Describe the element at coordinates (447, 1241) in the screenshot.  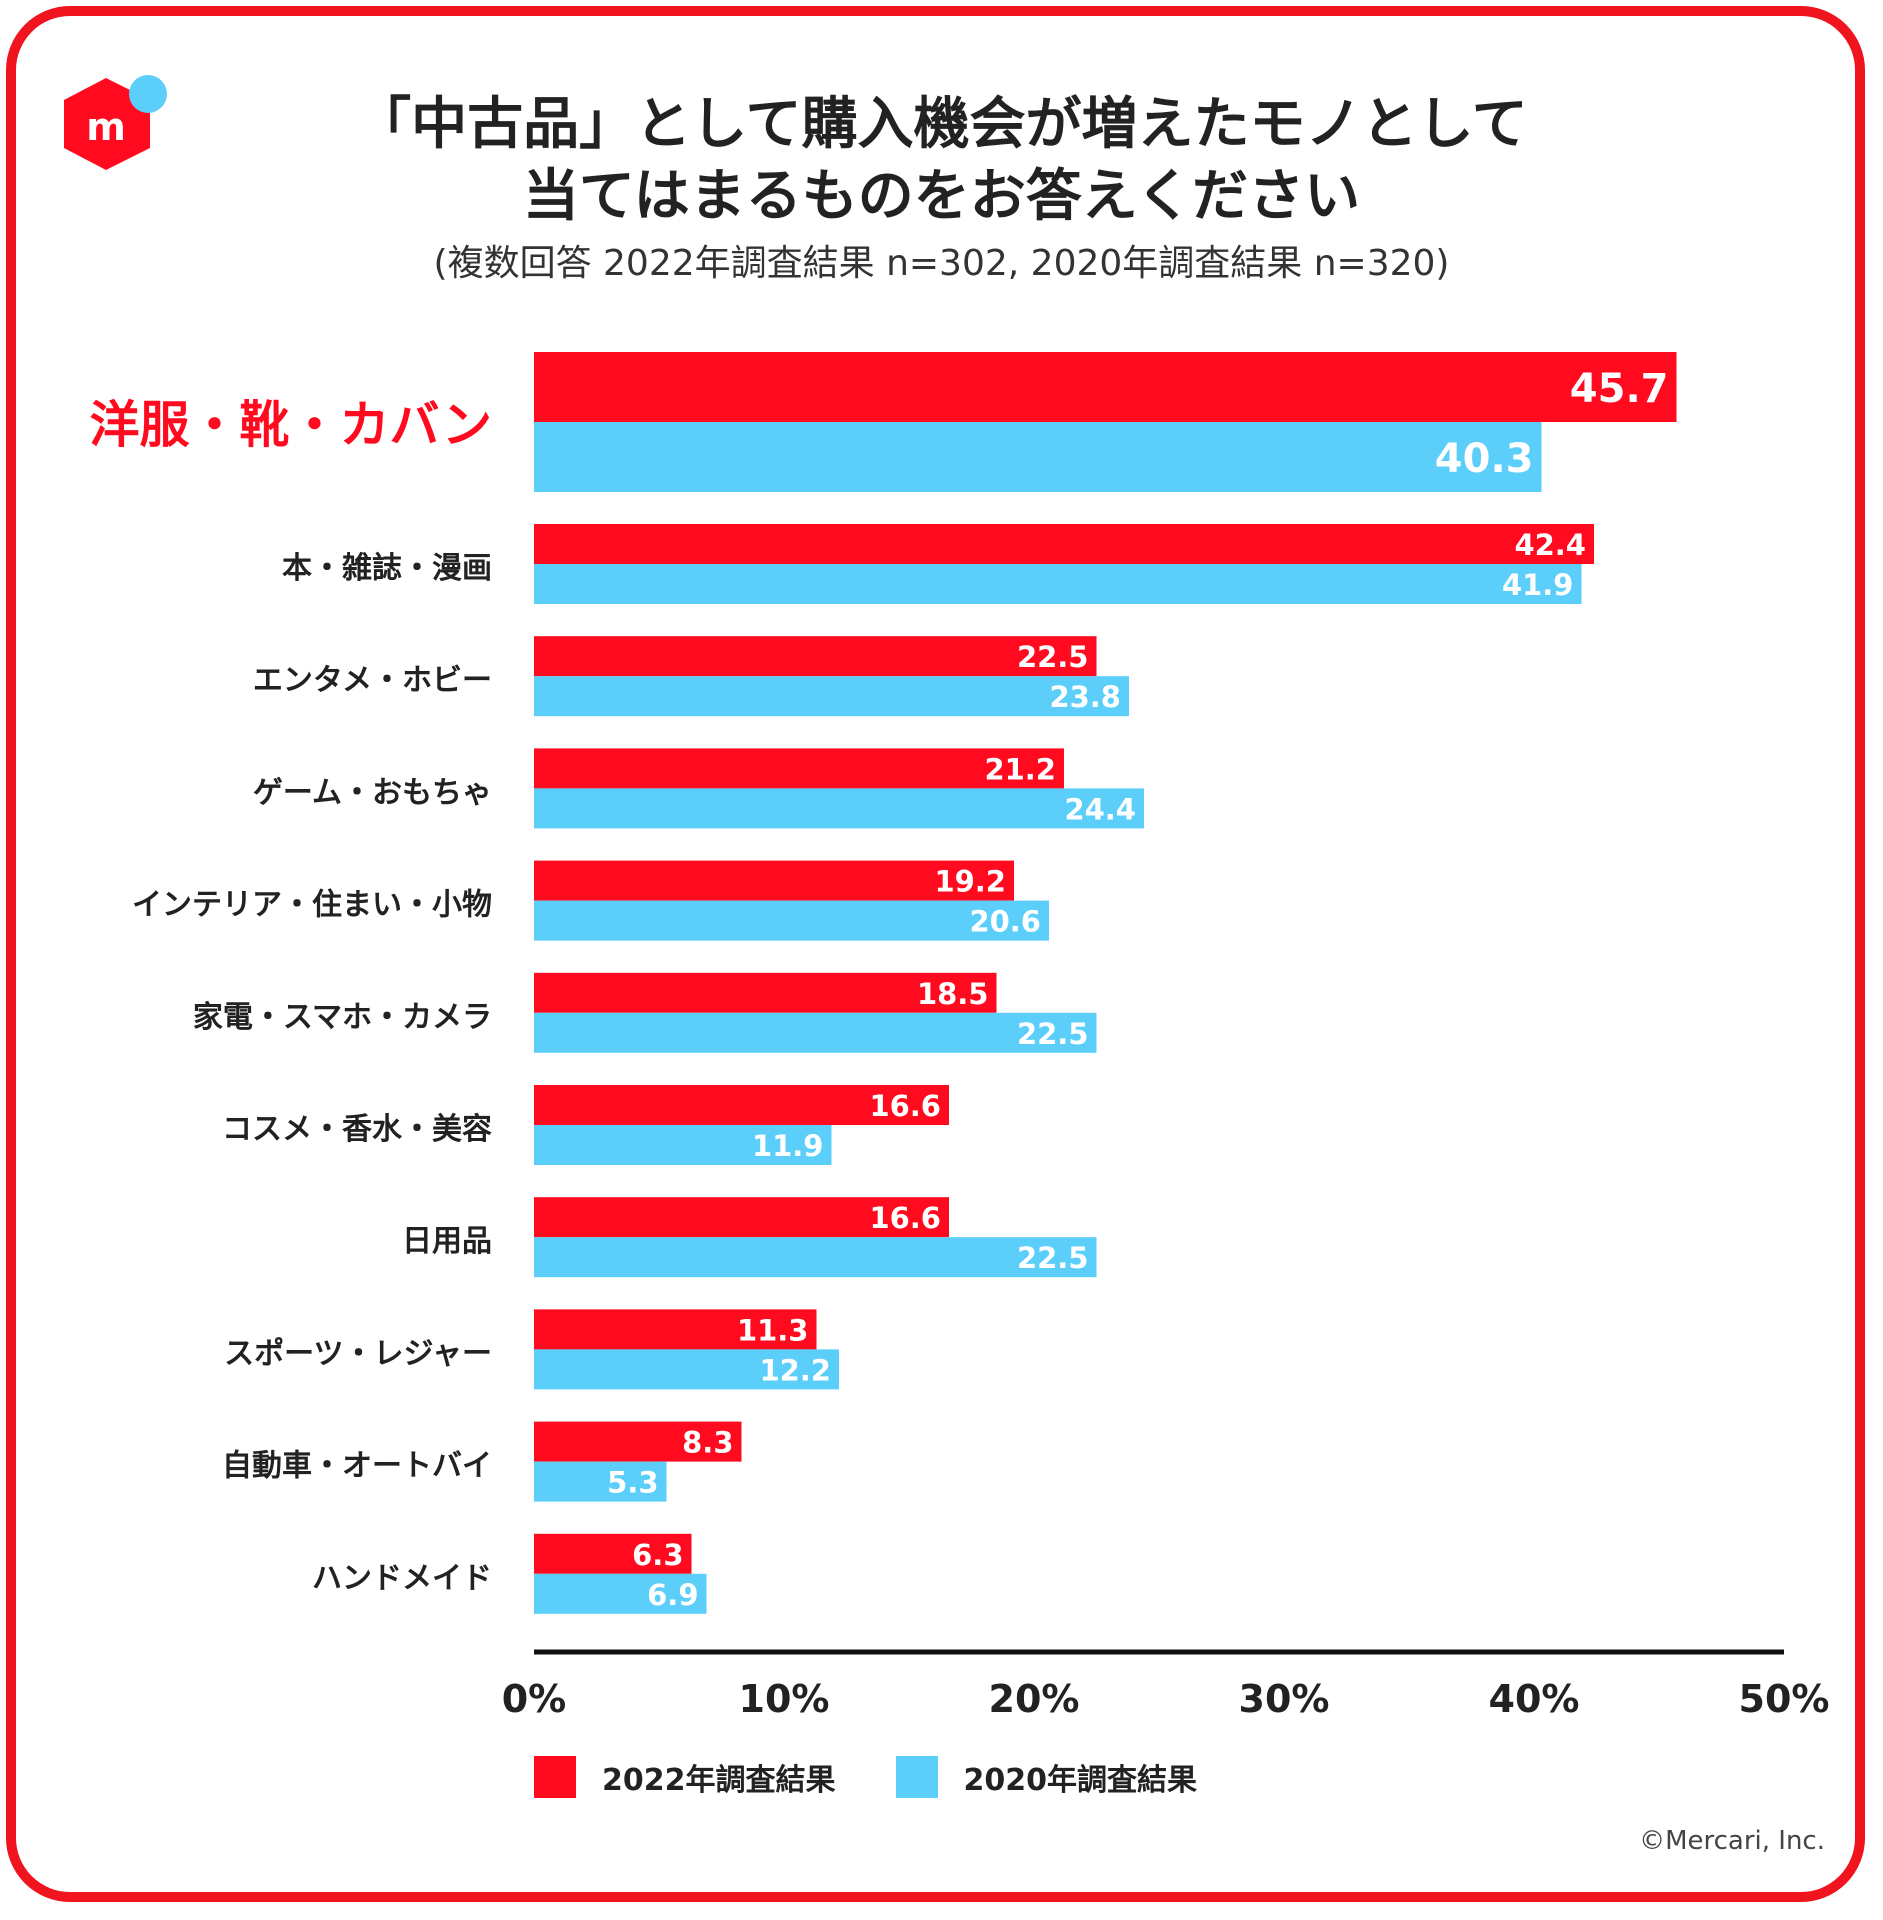
I see `category-label: 日用品` at that location.